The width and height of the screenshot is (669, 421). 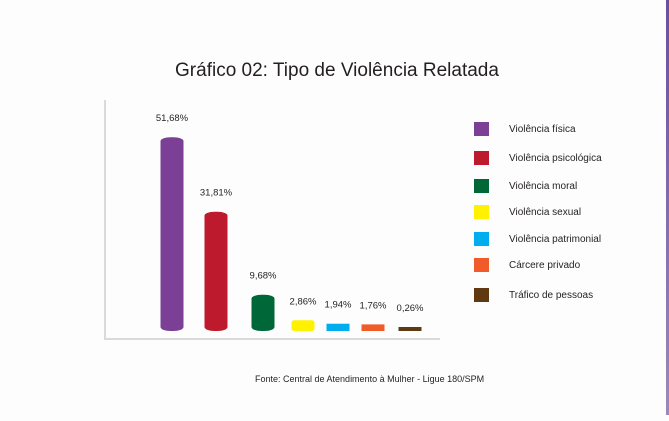 I want to click on data-label: 31,81%, so click(x=216, y=193).